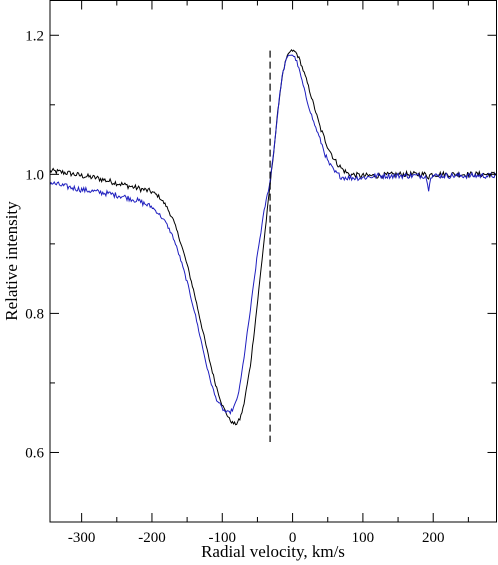 The image size is (498, 565). I want to click on x-tick-label: 0, so click(293, 538).